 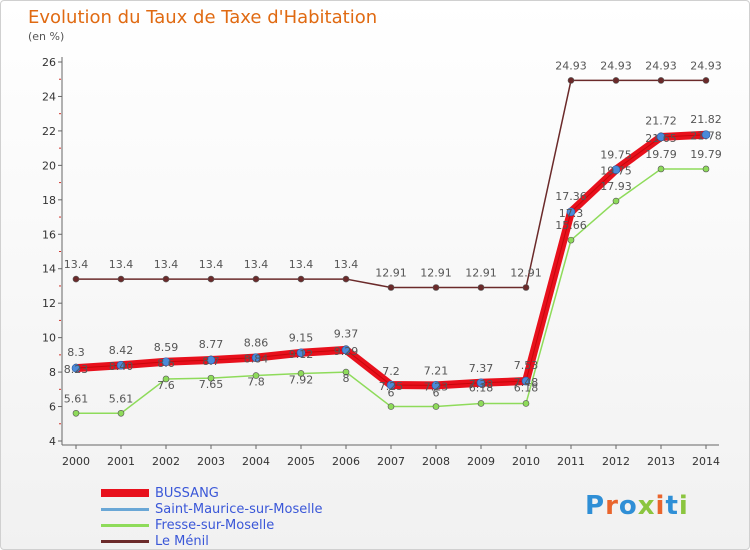 What do you see at coordinates (215, 525) in the screenshot?
I see `legend-label: Fresse-sur-Moselle` at bounding box center [215, 525].